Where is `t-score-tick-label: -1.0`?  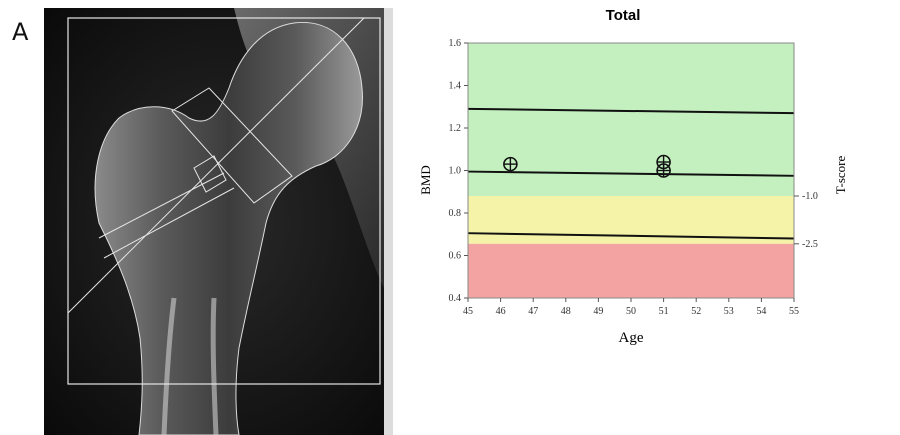 t-score-tick-label: -1.0 is located at coordinates (810, 196).